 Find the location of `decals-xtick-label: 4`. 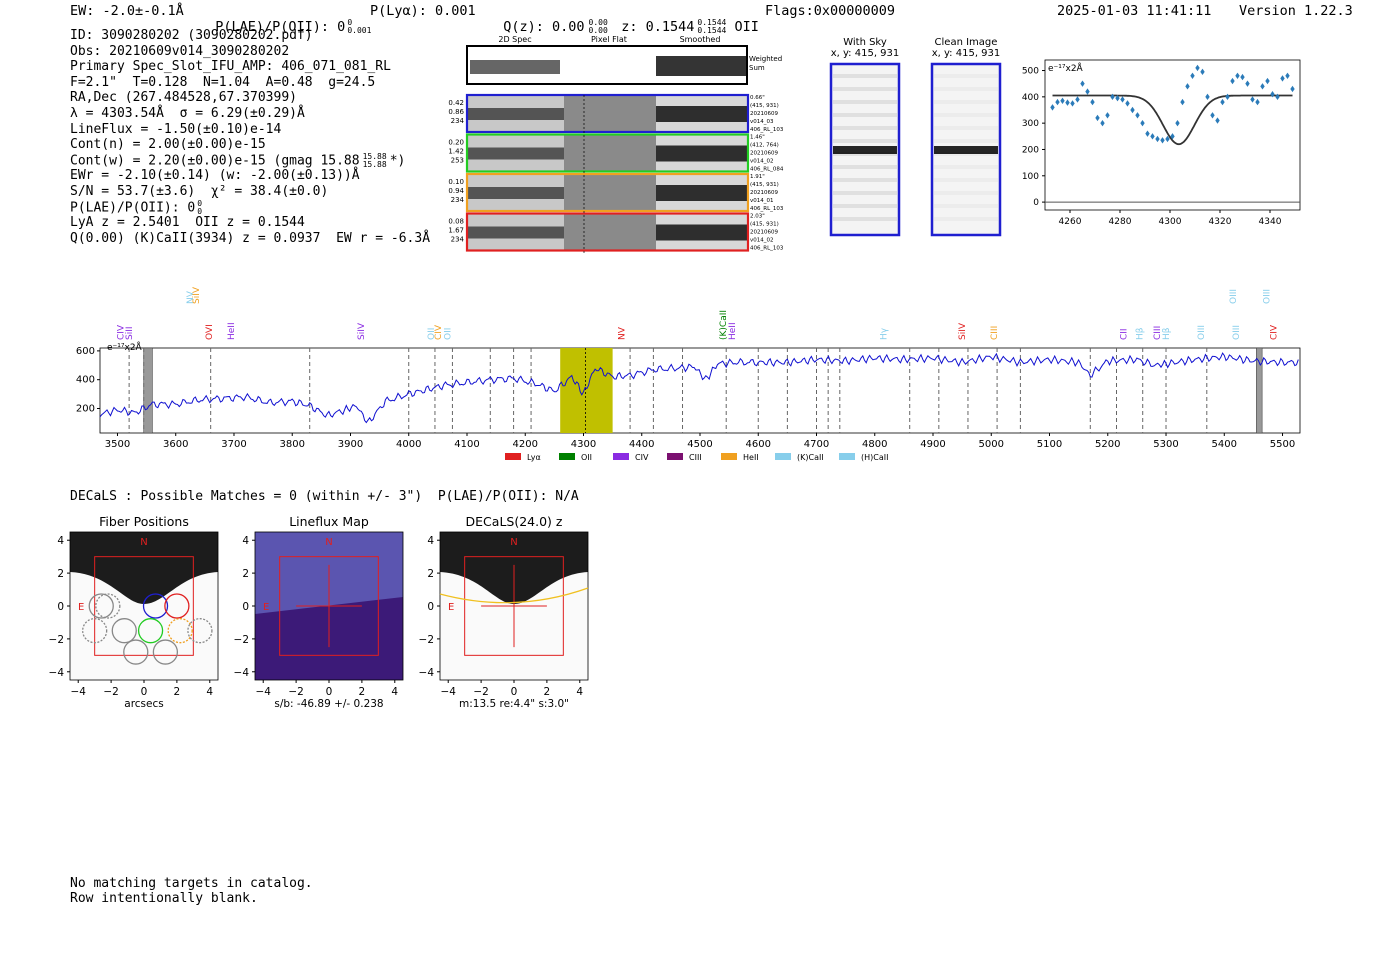

decals-xtick-label: 4 is located at coordinates (209, 692).